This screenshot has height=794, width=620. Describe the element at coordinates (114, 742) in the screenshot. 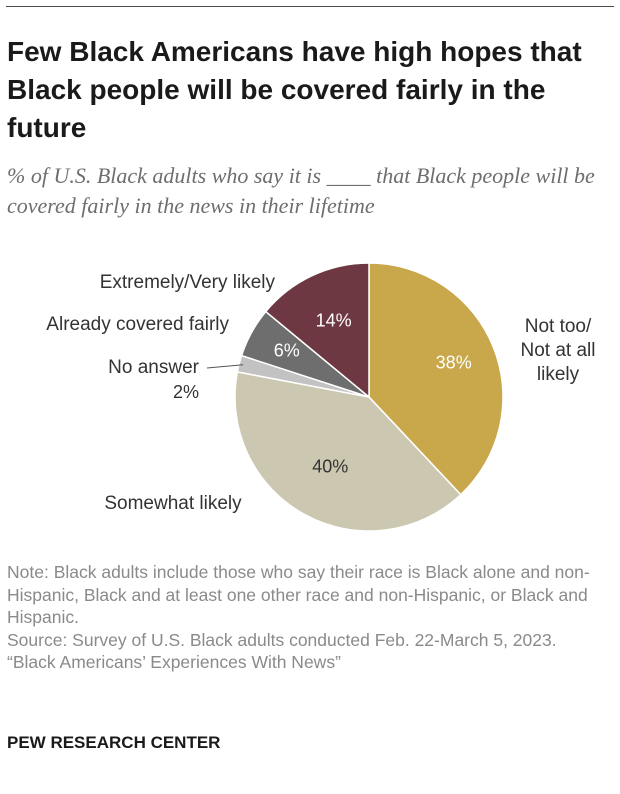

I see `brand-logo-text: PEW RESEARCH CENTER` at that location.